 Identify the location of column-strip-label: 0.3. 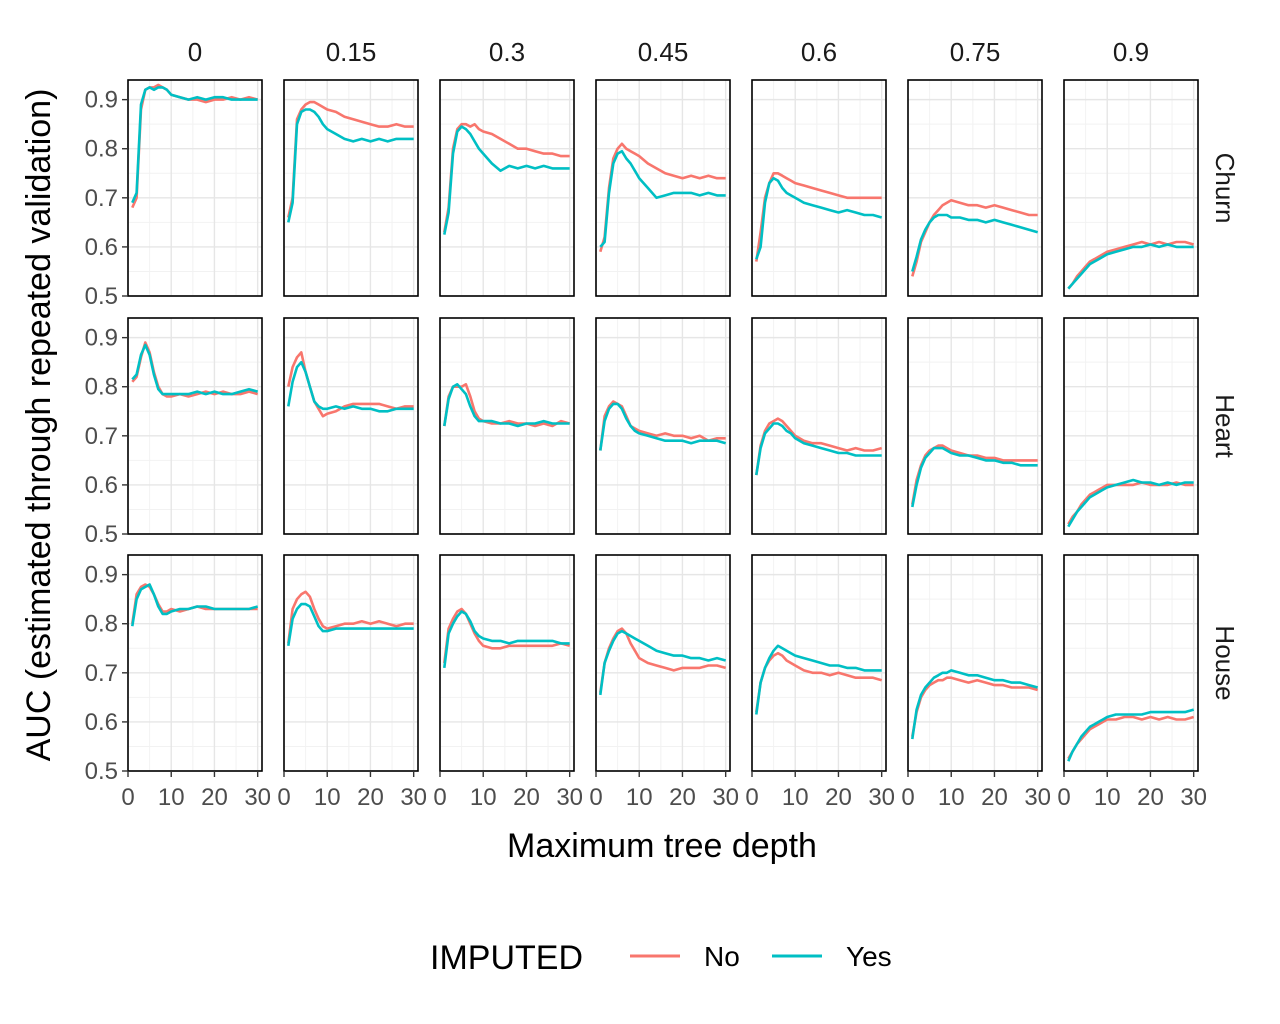
(507, 52).